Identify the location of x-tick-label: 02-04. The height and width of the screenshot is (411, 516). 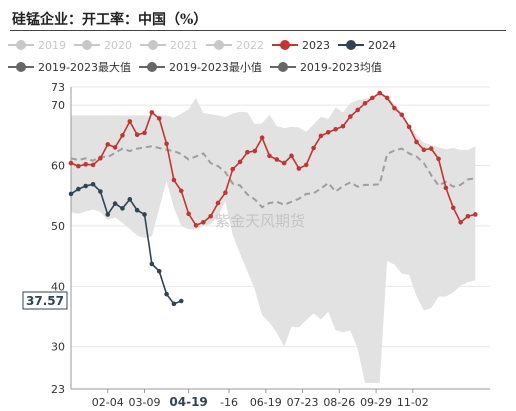
(108, 402).